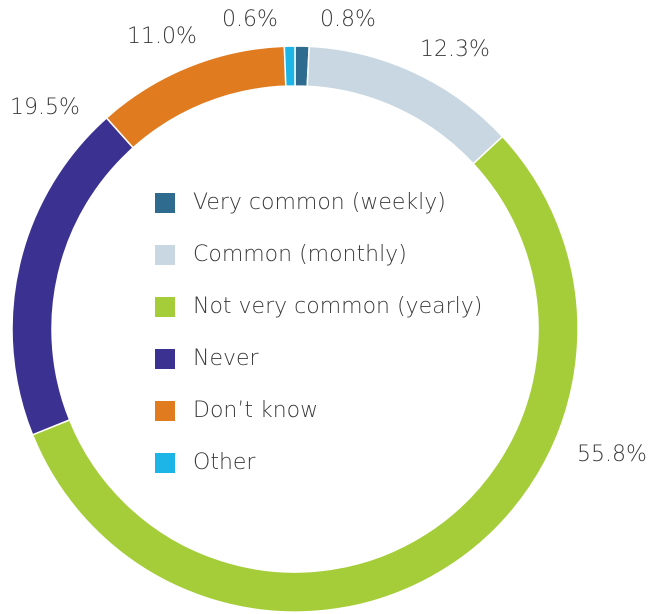 Image resolution: width=668 pixels, height=614 pixels. I want to click on value-label: 11.0%, so click(162, 36).